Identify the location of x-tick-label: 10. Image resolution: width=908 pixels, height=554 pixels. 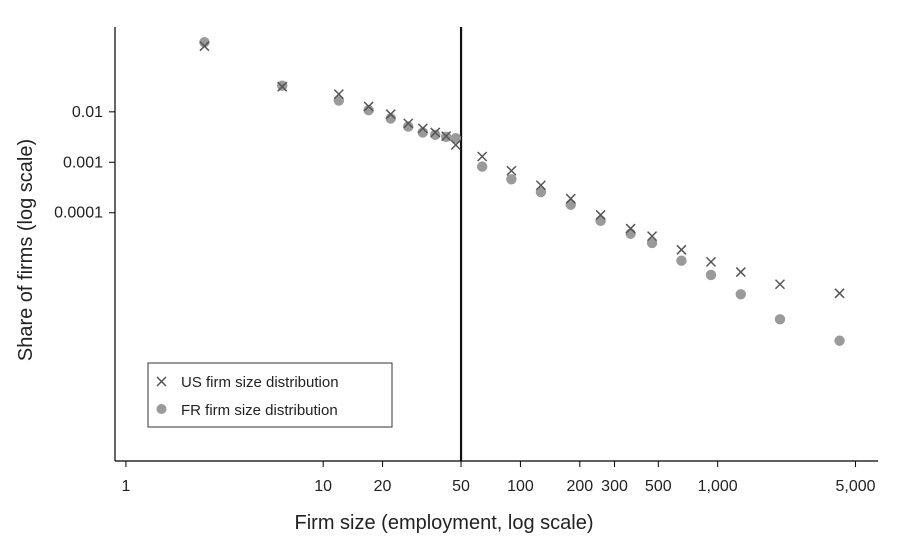
(323, 486).